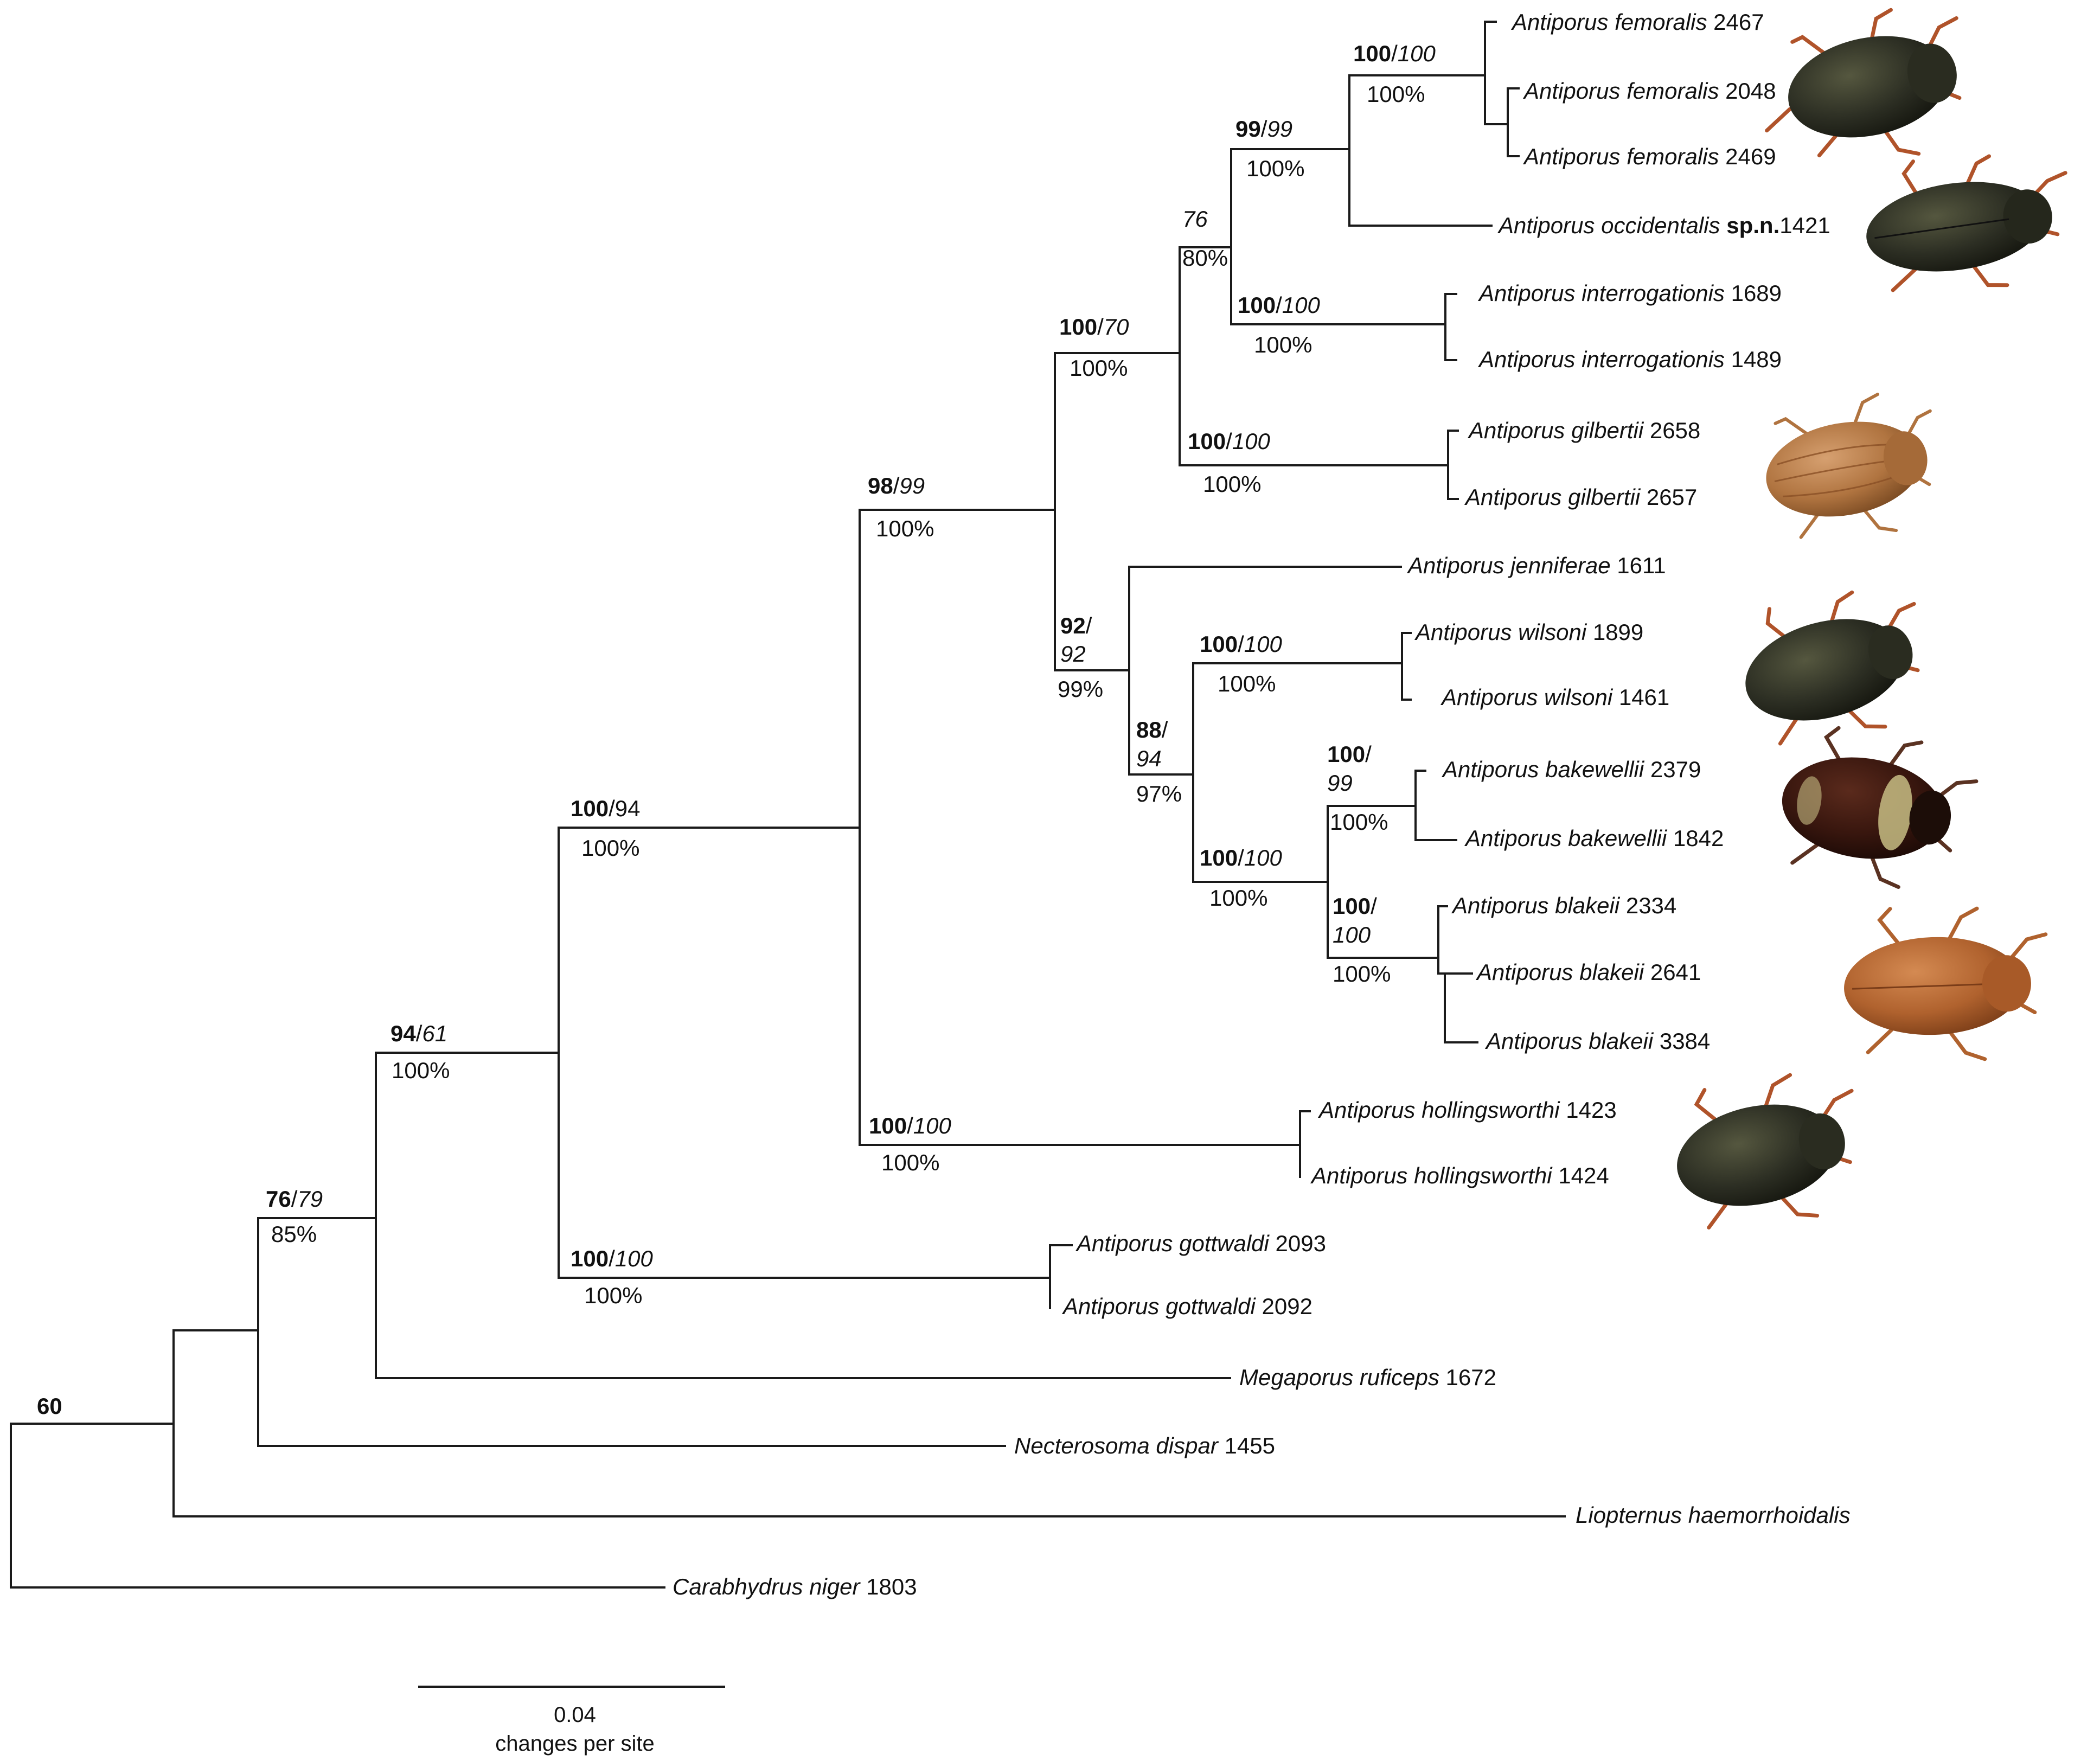 The width and height of the screenshot is (2100, 1761). I want to click on support-bootstrap-italic: 100, so click(1352, 934).